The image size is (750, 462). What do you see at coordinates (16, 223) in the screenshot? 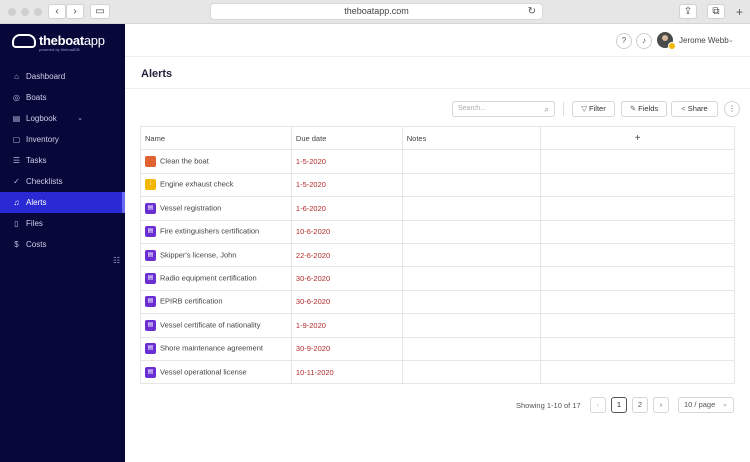
I see `file-icon: ▯` at bounding box center [16, 223].